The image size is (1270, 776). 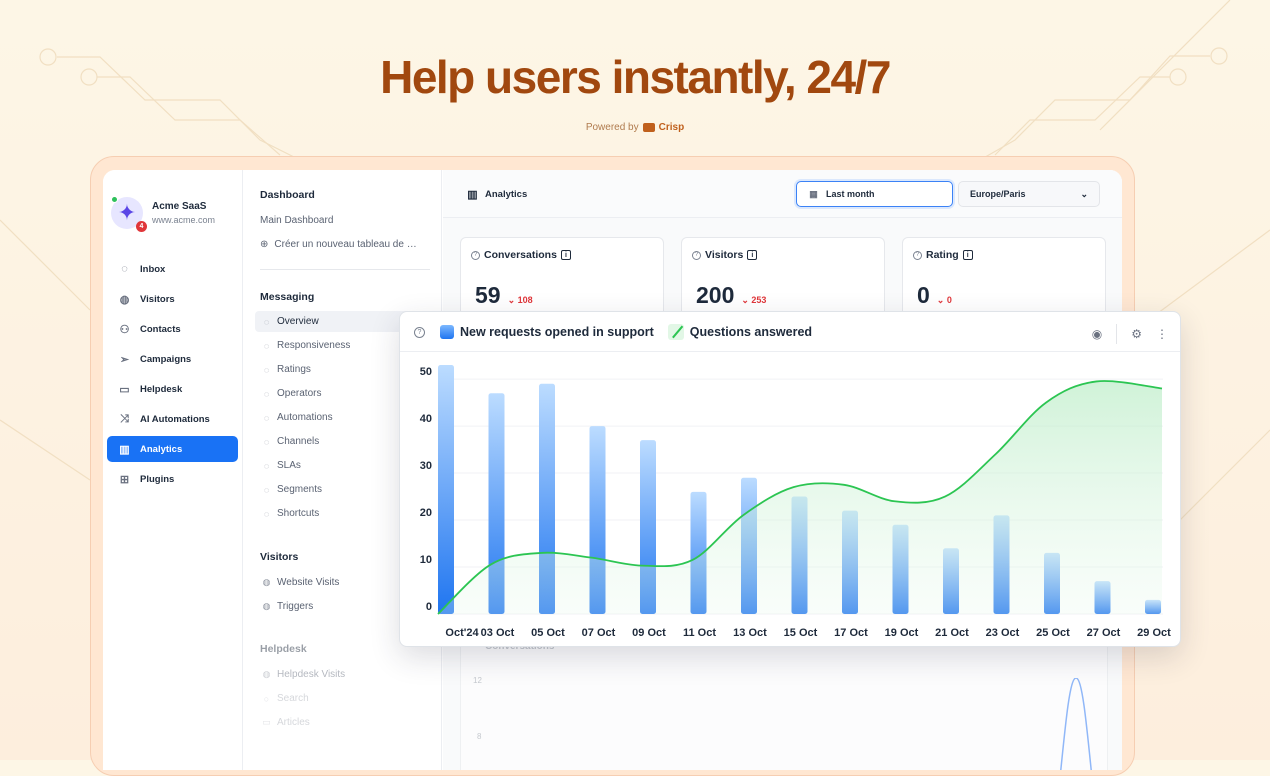 I want to click on gear-icon: ⚙, so click(x=1136, y=334).